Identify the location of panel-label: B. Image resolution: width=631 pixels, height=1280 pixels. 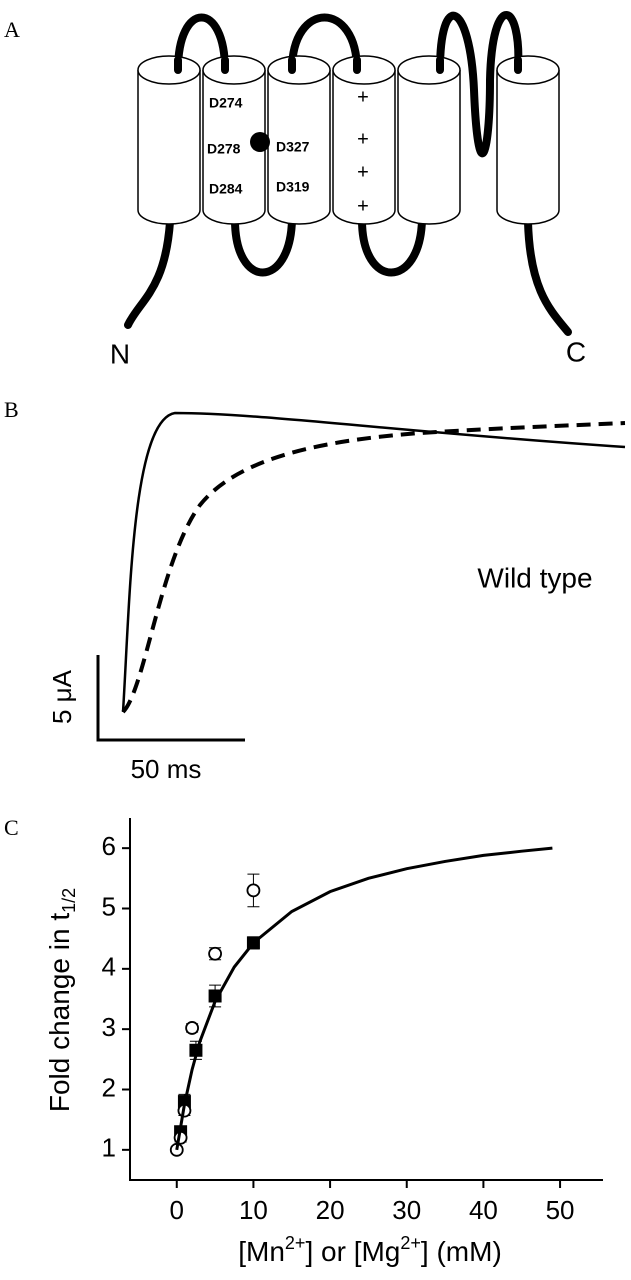
(11, 409).